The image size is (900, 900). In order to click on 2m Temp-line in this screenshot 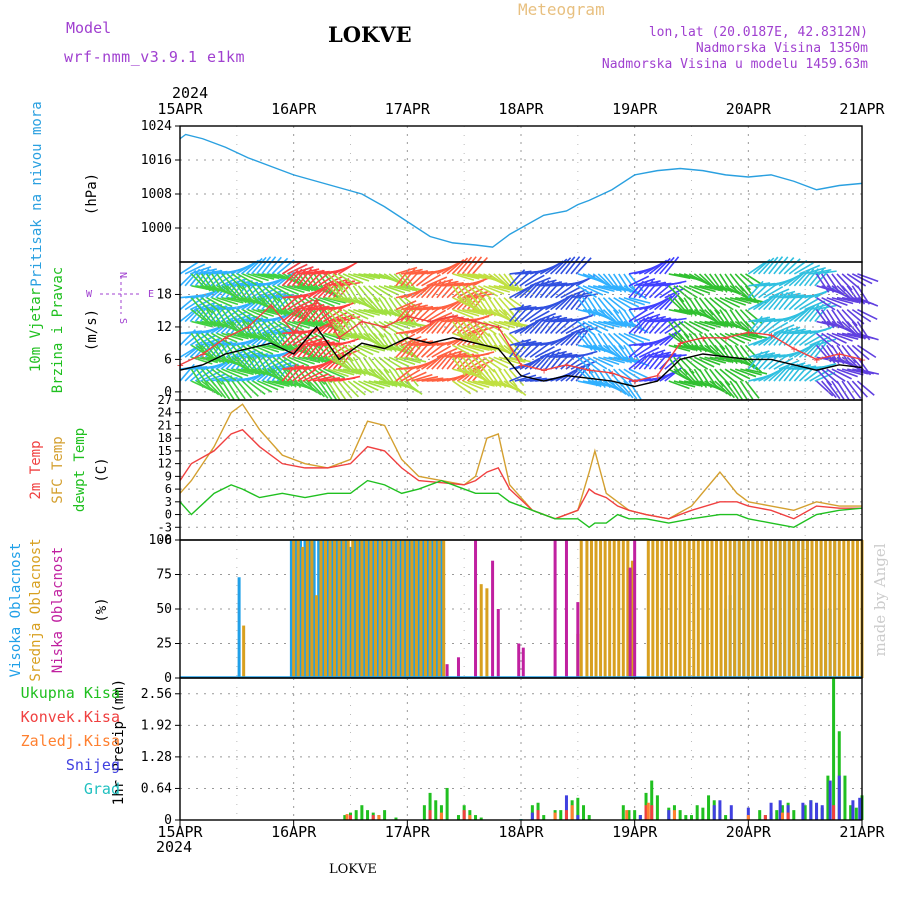, I will do `click(520, 474)`.